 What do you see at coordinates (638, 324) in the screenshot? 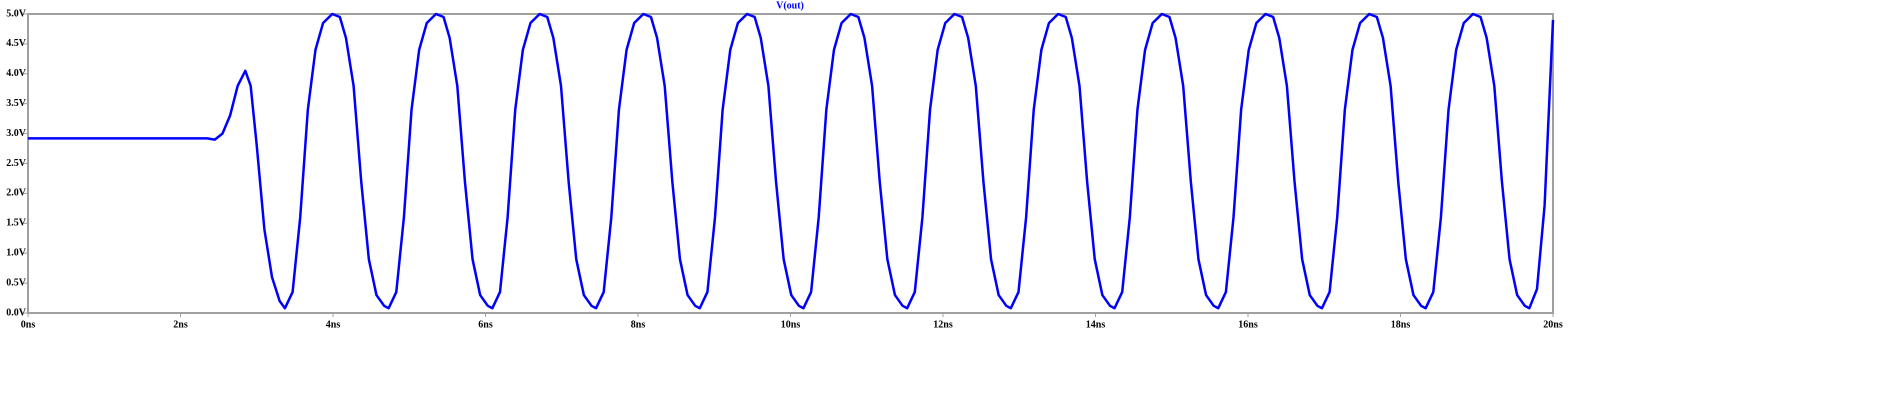
I see `x-tick-label: 8ns` at bounding box center [638, 324].